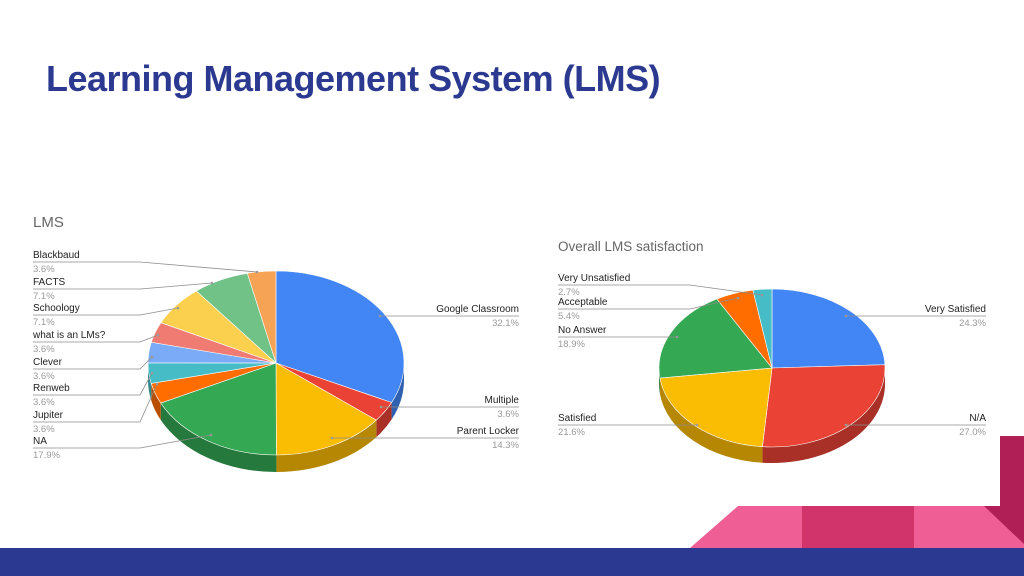 The image size is (1024, 576). Describe the element at coordinates (150, 382) in the screenshot. I see `slice-side-renweb` at that location.